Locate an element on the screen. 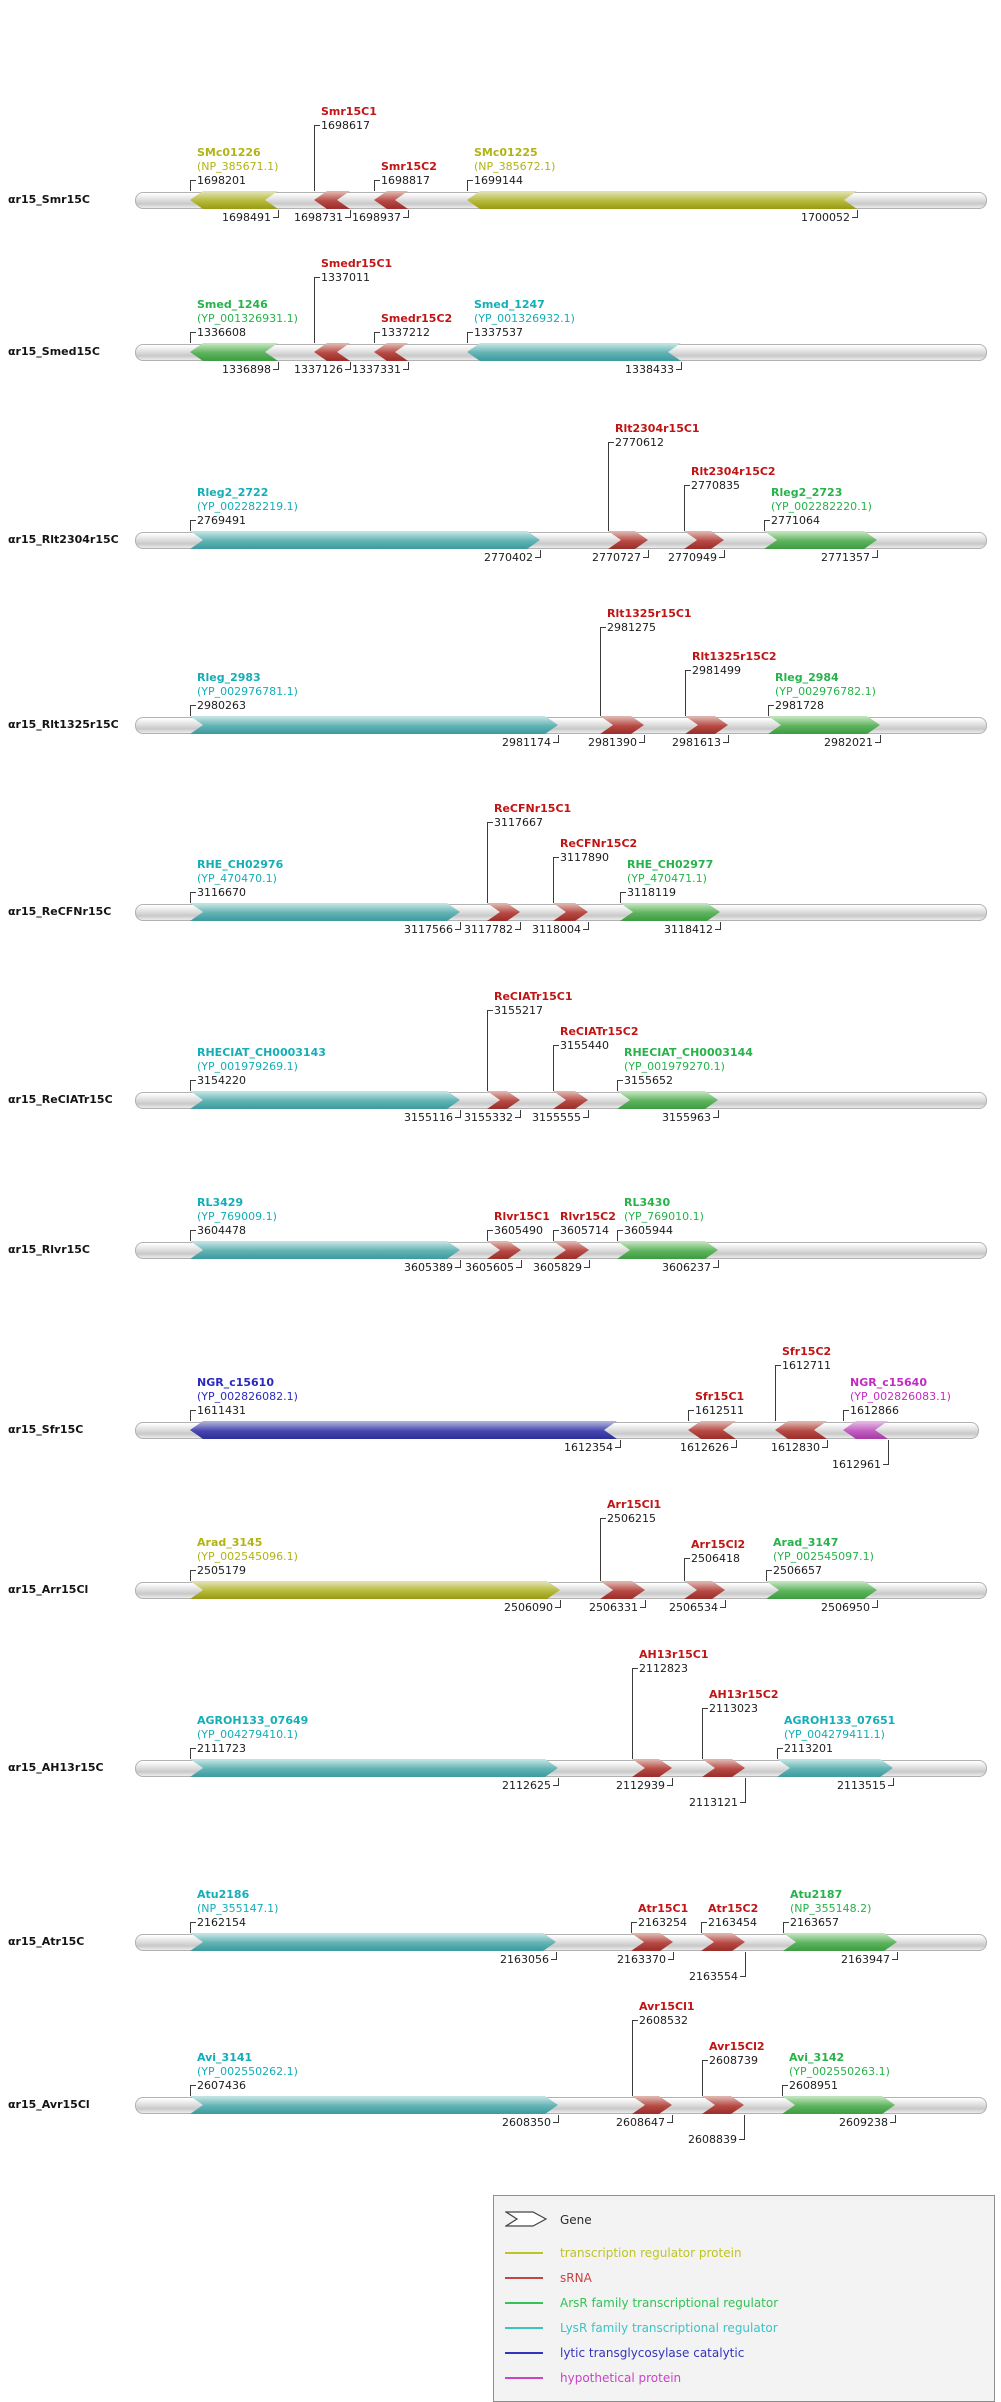 The image size is (1001, 2402). end-coordinate: 2112939 is located at coordinates (640, 1785).